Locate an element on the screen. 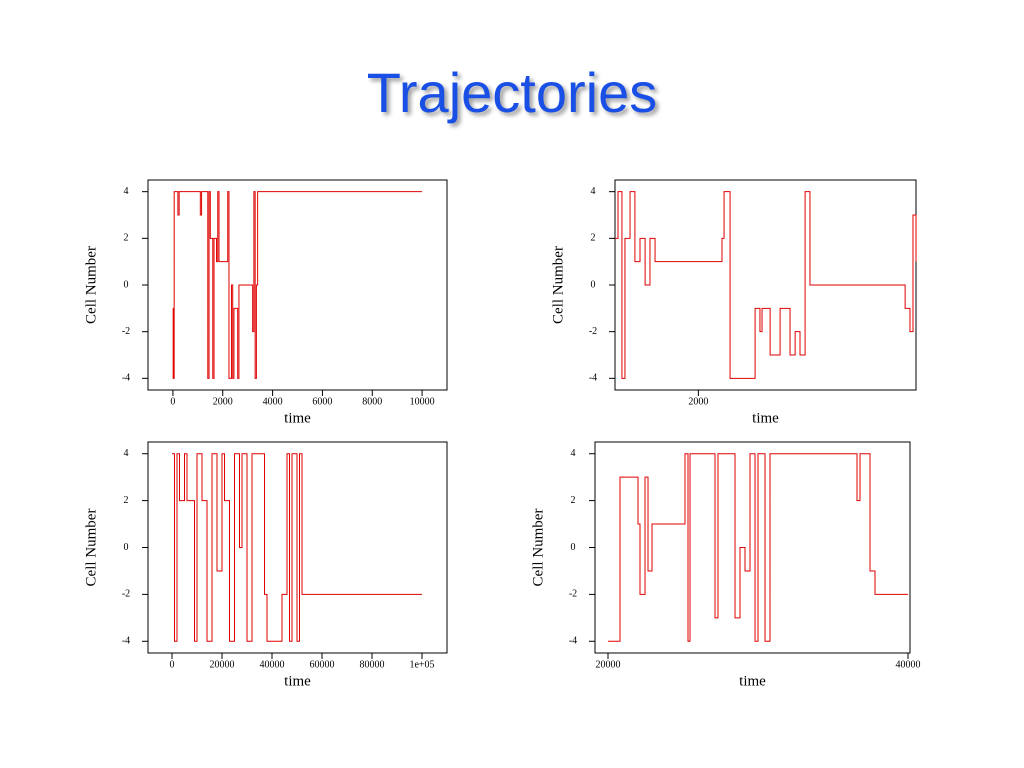 Image resolution: width=1024 pixels, height=768 pixels. chart-panel: -4 -2 0 2 4 20000 40000 Cell Number time is located at coordinates (725, 565).